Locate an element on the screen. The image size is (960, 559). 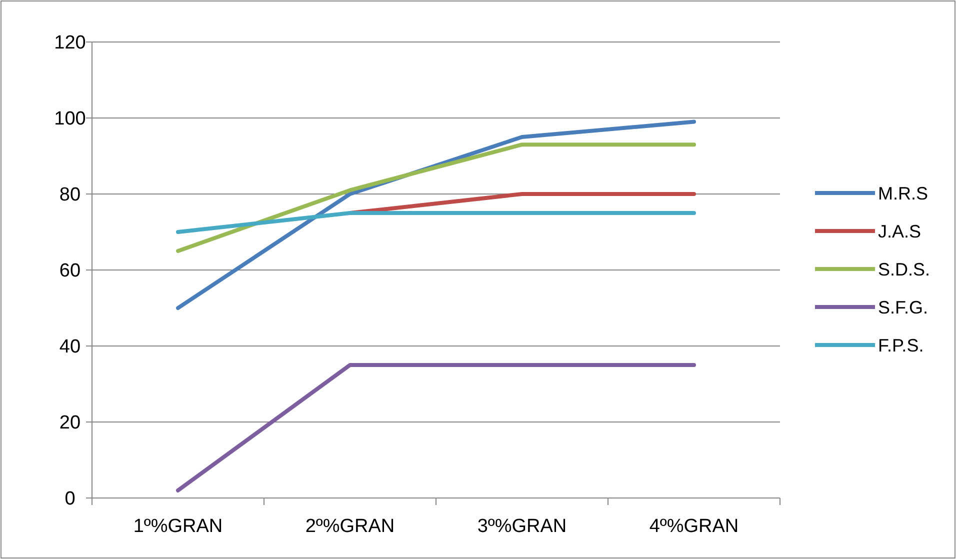
y-tick-label: 80 is located at coordinates (70, 195).